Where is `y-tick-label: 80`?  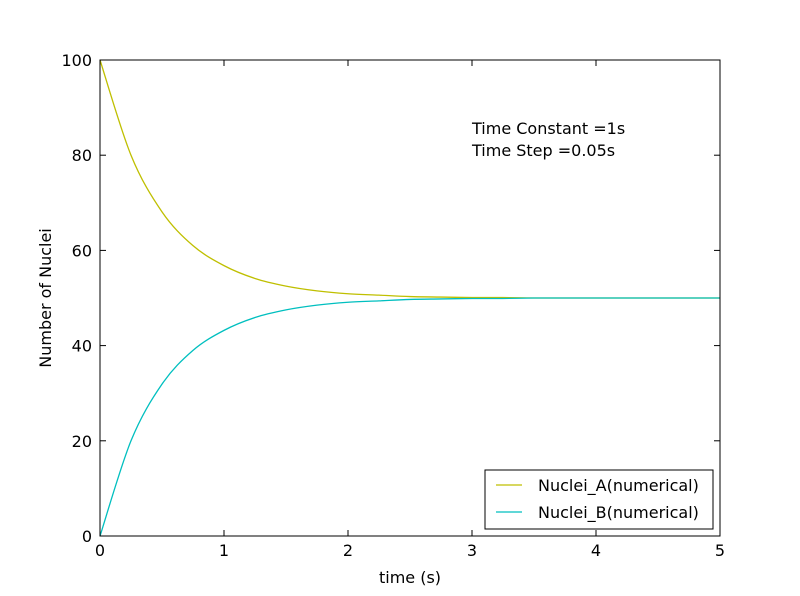
y-tick-label: 80 is located at coordinates (82, 155).